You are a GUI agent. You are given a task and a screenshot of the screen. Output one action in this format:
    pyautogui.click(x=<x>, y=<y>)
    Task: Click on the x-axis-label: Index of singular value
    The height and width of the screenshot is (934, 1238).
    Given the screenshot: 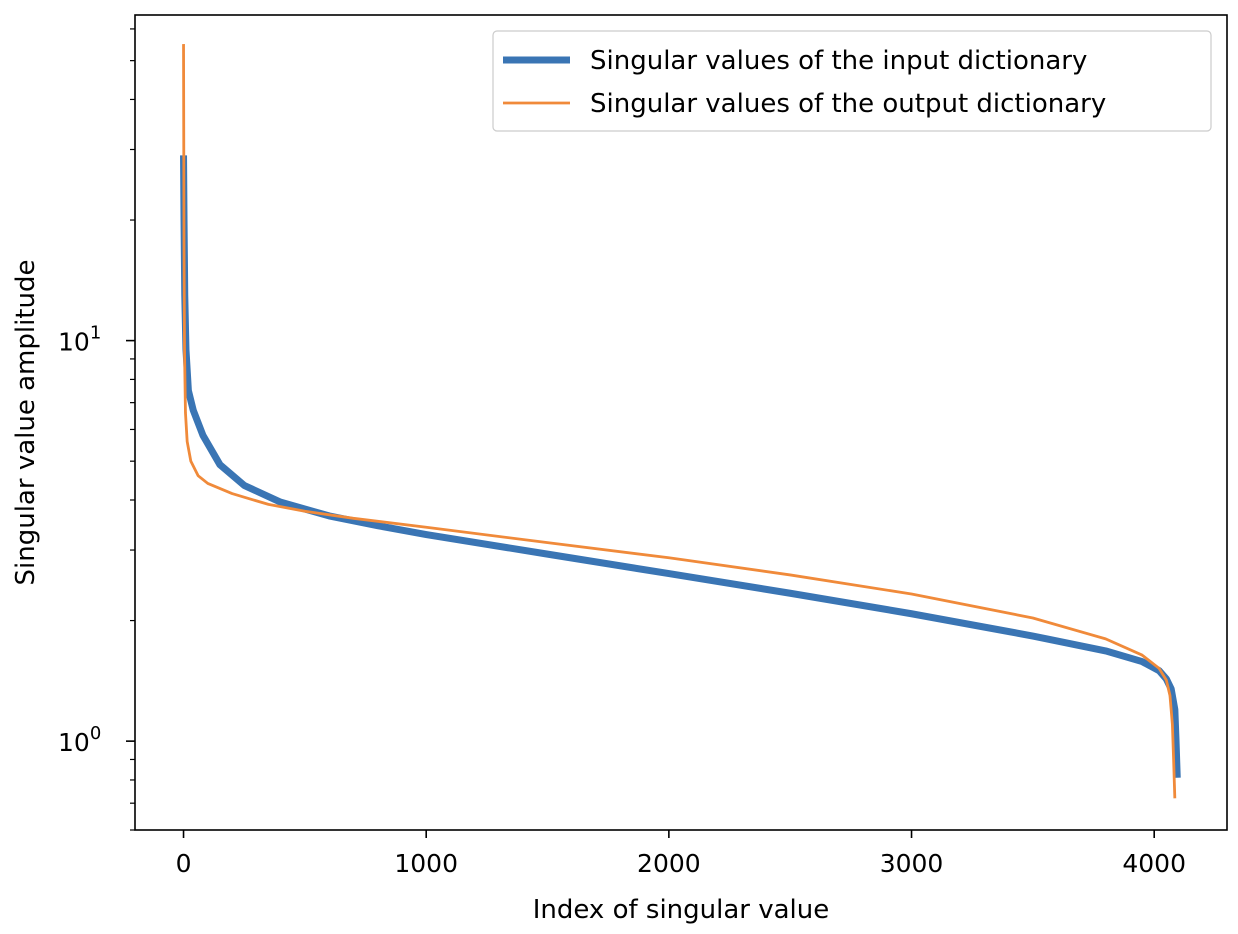 What is the action you would take?
    pyautogui.click(x=681, y=910)
    